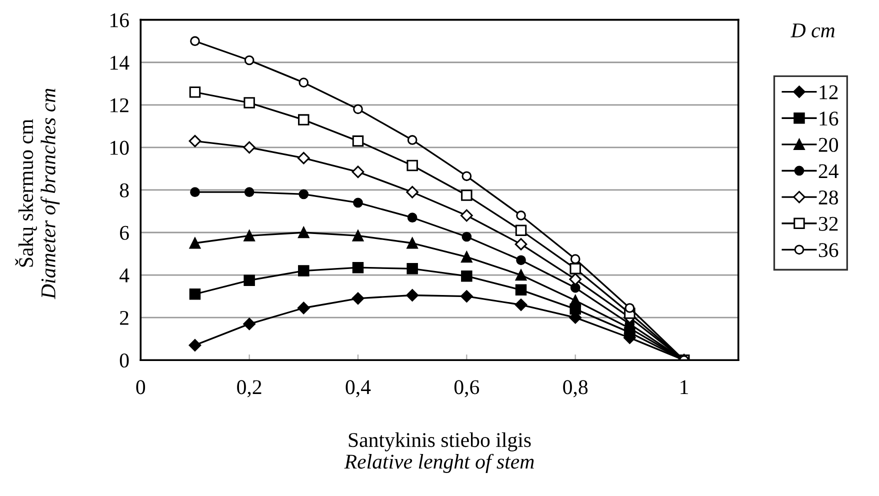  Describe the element at coordinates (684, 387) in the screenshot. I see `x-tick-label: 1` at that location.